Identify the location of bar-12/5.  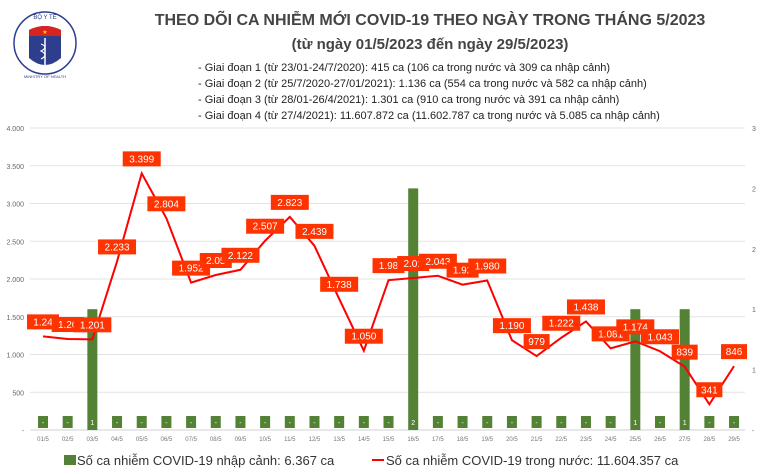
(314, 422).